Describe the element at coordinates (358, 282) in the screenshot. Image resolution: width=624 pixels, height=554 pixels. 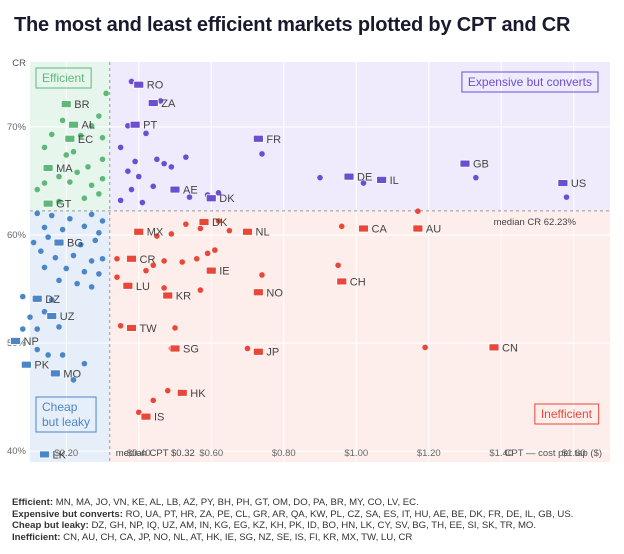
I see `point-label-ch: CH` at that location.